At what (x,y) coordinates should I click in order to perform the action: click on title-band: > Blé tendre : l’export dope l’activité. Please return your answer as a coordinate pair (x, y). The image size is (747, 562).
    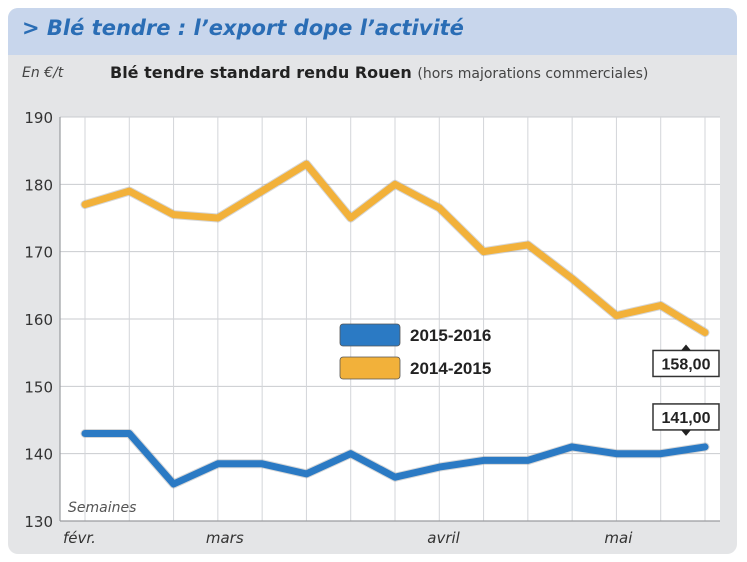
    Looking at the image, I should click on (372, 31).